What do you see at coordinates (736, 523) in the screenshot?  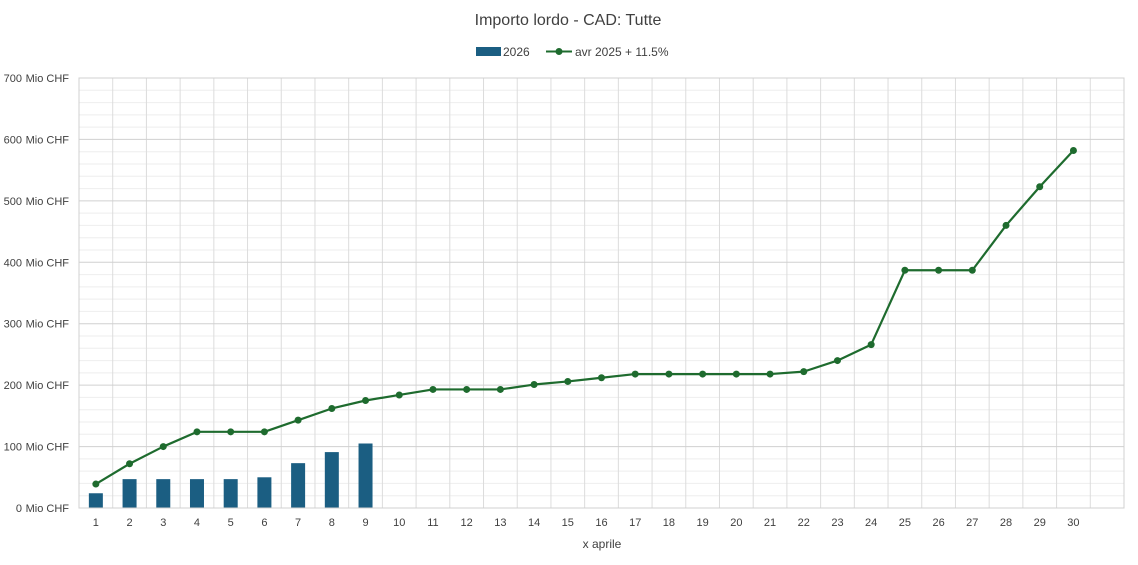 I see `x-tick-label: 20` at bounding box center [736, 523].